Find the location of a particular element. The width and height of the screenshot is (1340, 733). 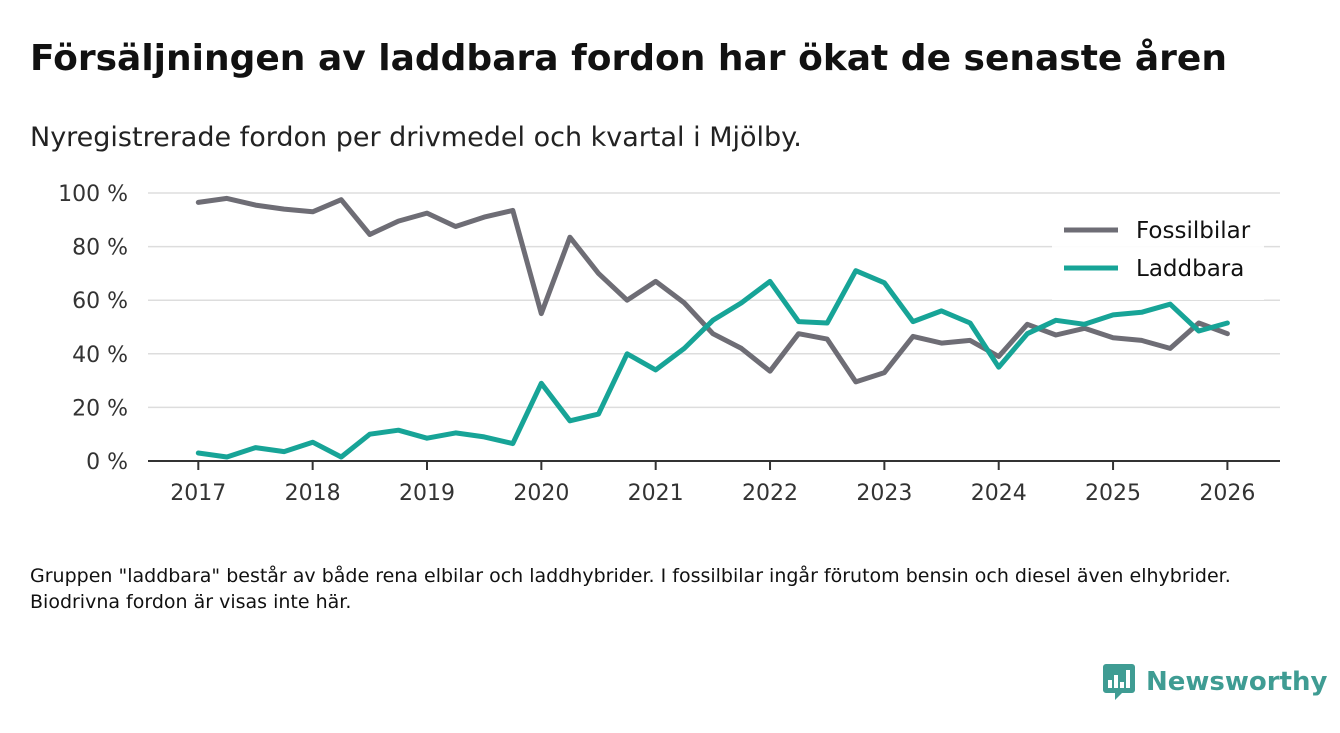

x-tick-label: 2021 is located at coordinates (656, 493).